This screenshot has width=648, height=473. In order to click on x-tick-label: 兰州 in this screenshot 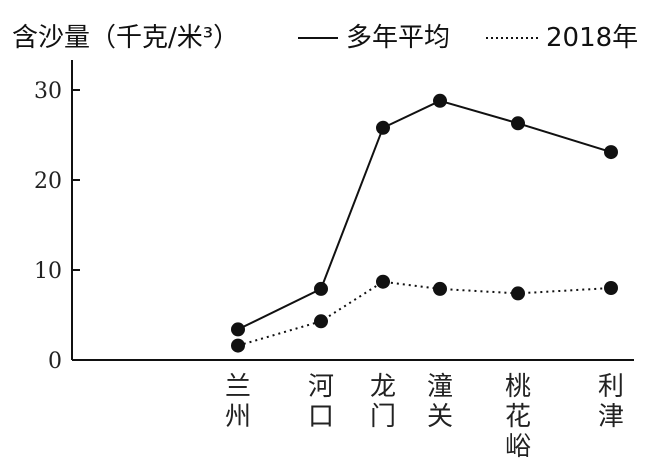, I will do `click(238, 402)`.